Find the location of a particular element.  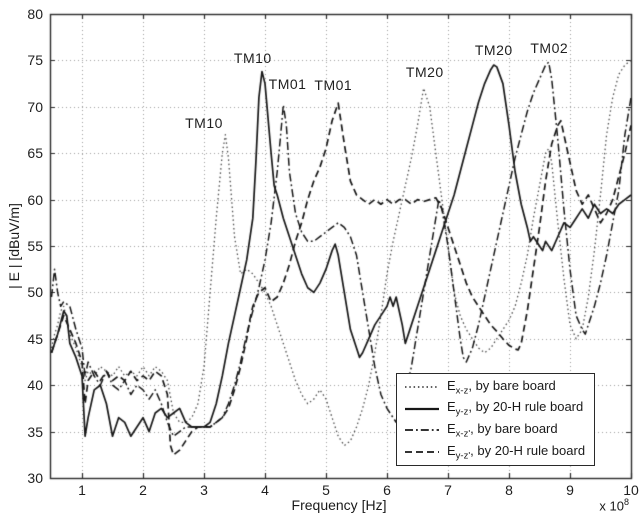

legend-label: Ex-z', by bare board is located at coordinates (502, 430).